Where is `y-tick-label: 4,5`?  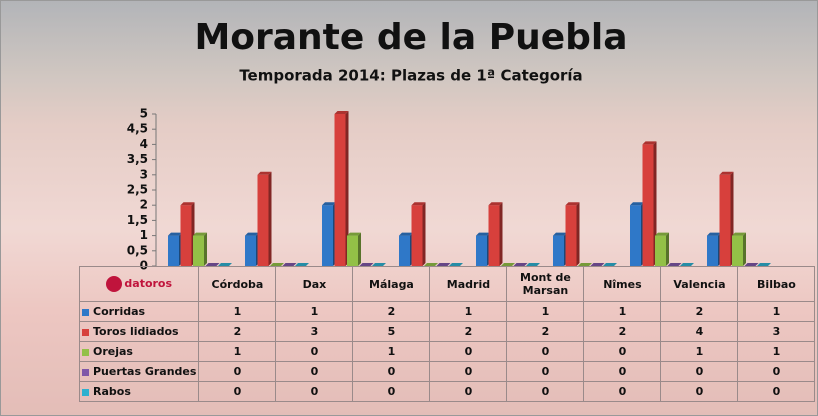
y-tick-label: 4,5 is located at coordinates (137, 129).